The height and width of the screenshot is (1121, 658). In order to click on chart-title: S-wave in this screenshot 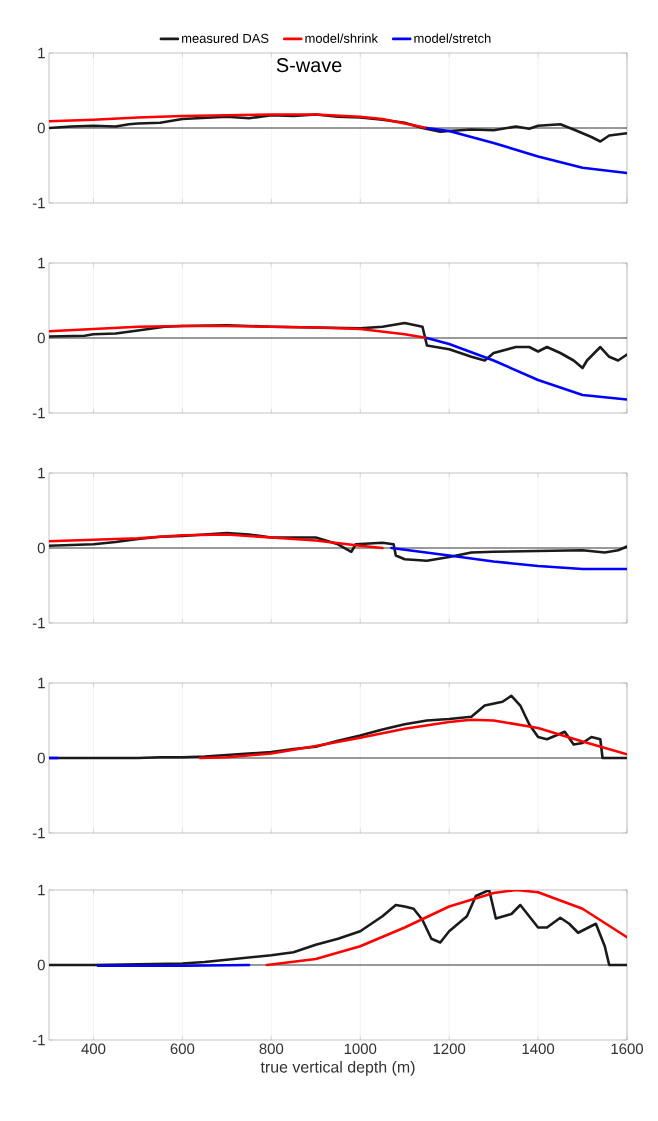, I will do `click(309, 65)`.